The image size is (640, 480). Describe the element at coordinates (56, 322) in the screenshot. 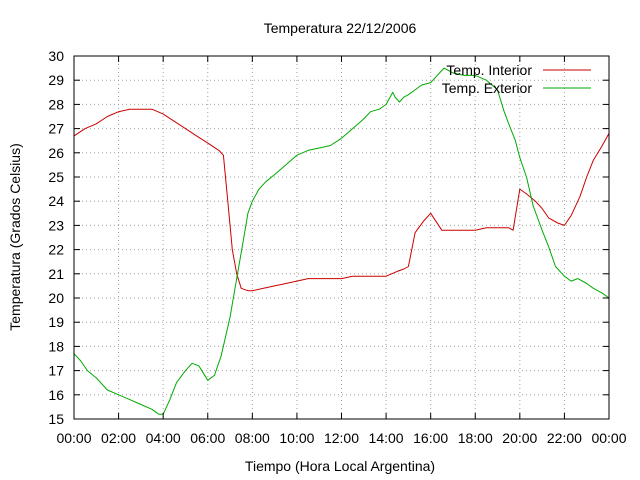

I see `y-tick-label: 19` at that location.